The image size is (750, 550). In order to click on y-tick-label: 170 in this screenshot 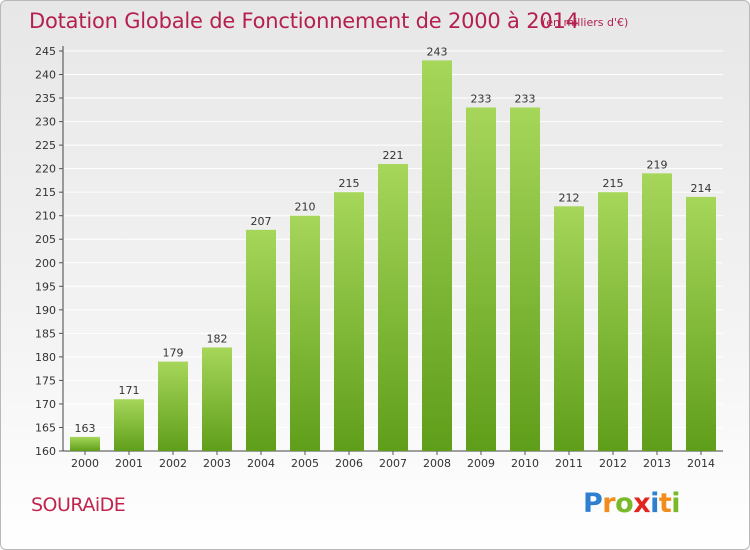, I will do `click(45, 404)`.